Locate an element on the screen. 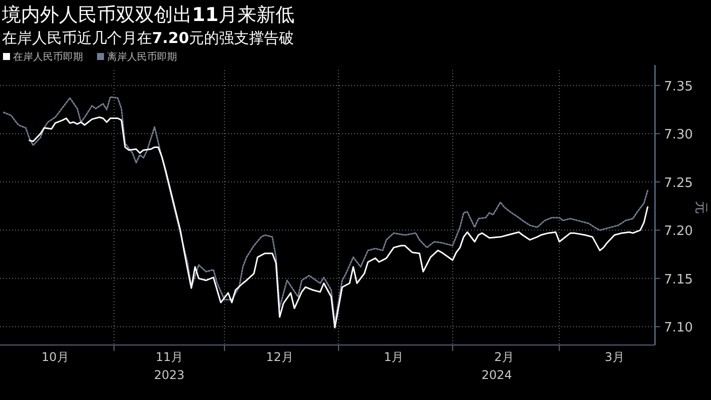 This screenshot has height=400, width=711. annotation: 2023 is located at coordinates (169, 375).